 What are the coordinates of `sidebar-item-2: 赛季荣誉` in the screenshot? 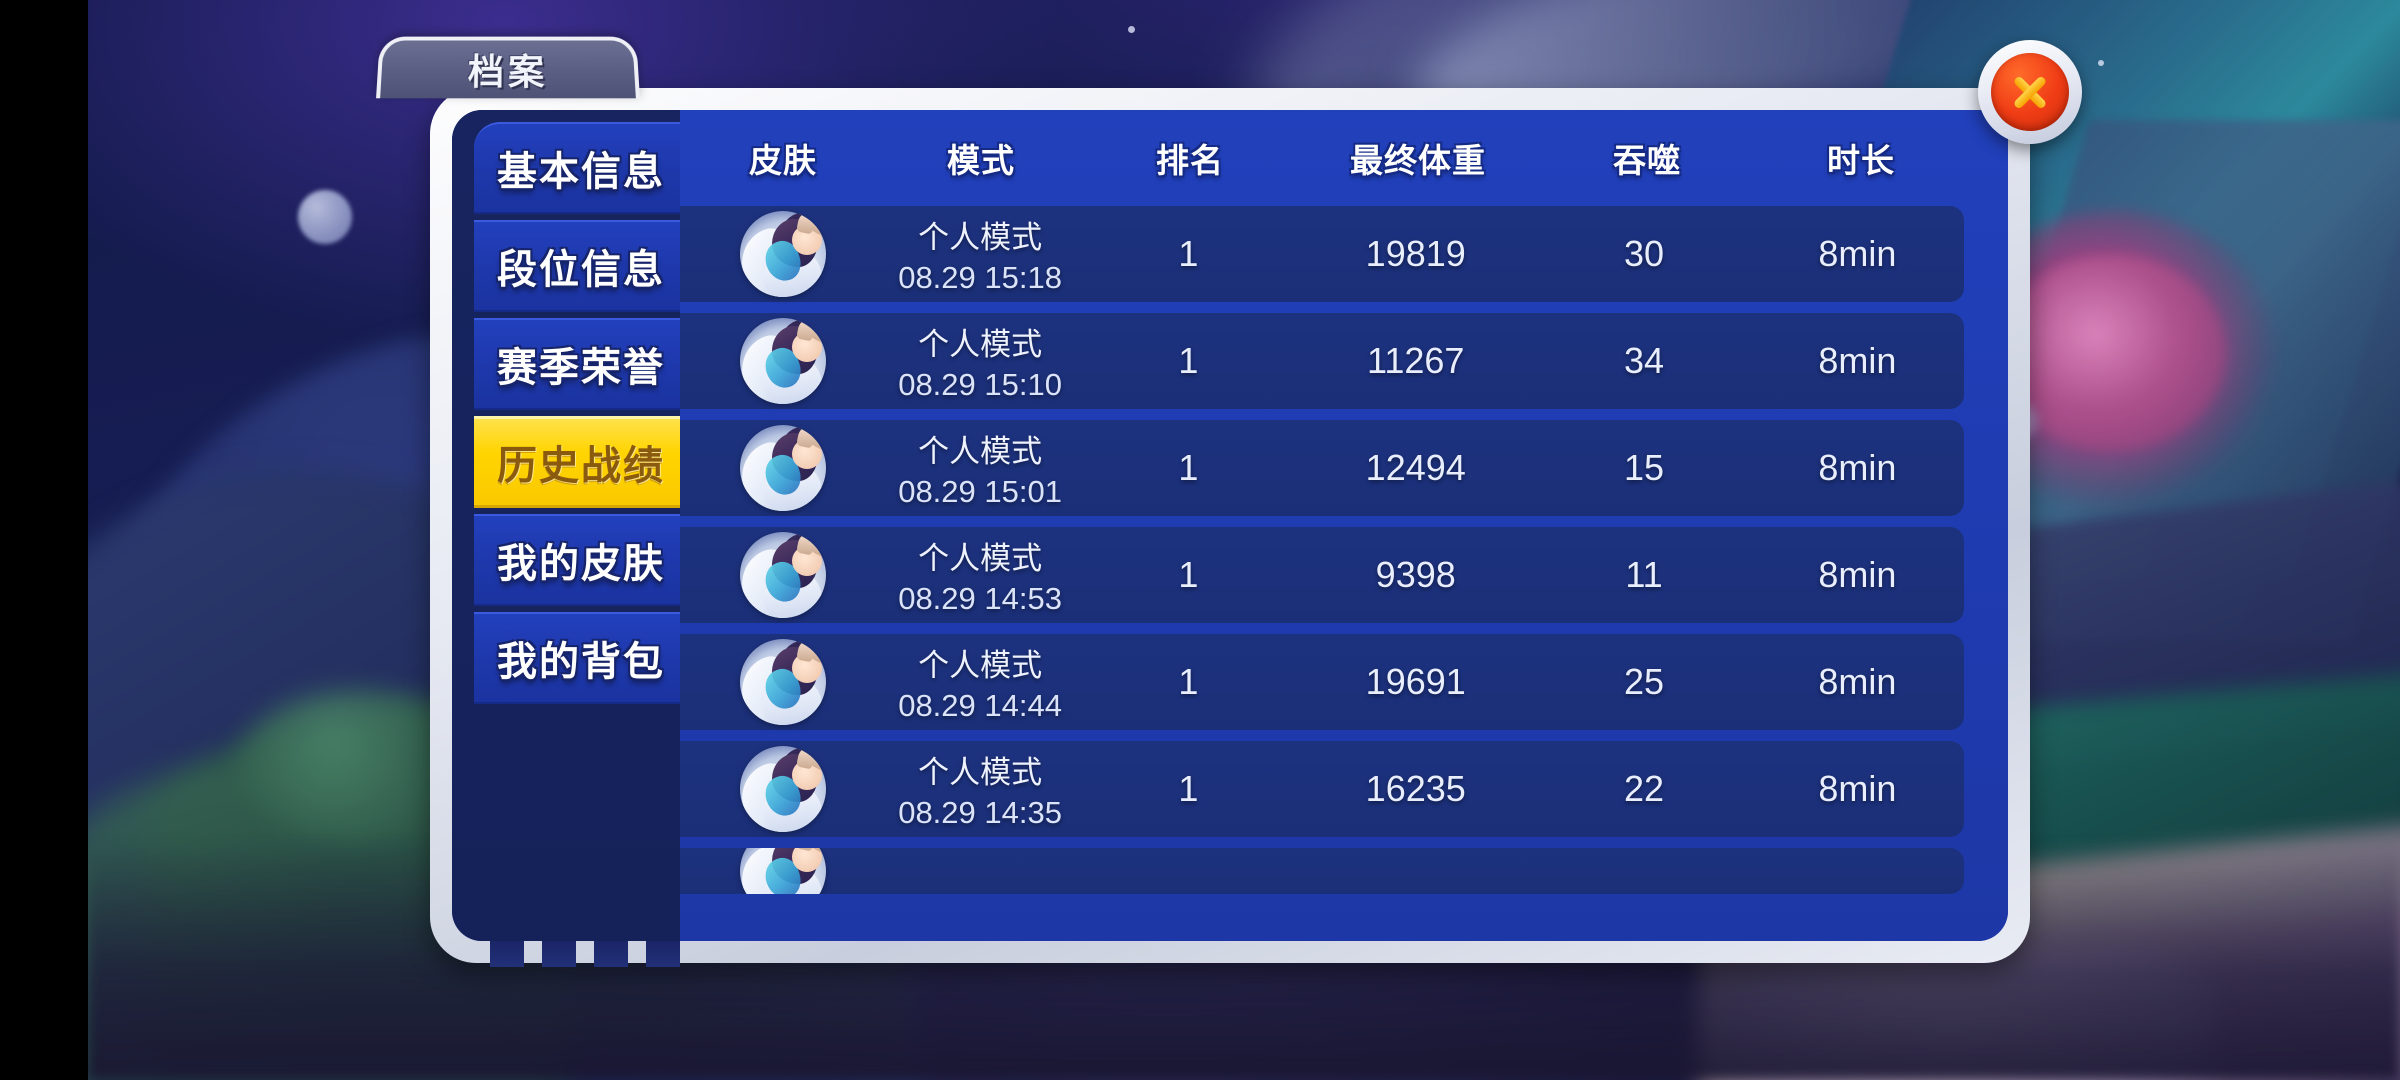 It's located at (581, 364).